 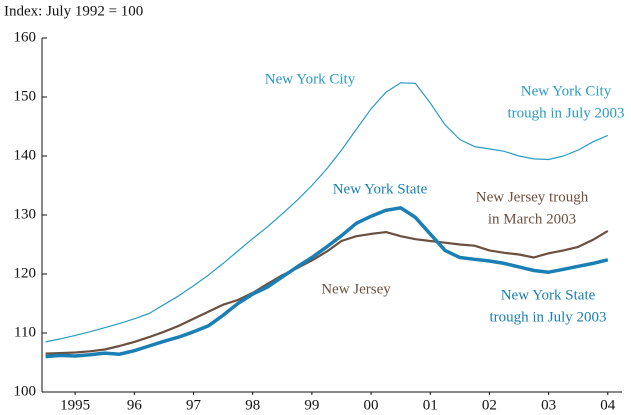 What do you see at coordinates (135, 405) in the screenshot?
I see `x-tick-label: 96` at bounding box center [135, 405].